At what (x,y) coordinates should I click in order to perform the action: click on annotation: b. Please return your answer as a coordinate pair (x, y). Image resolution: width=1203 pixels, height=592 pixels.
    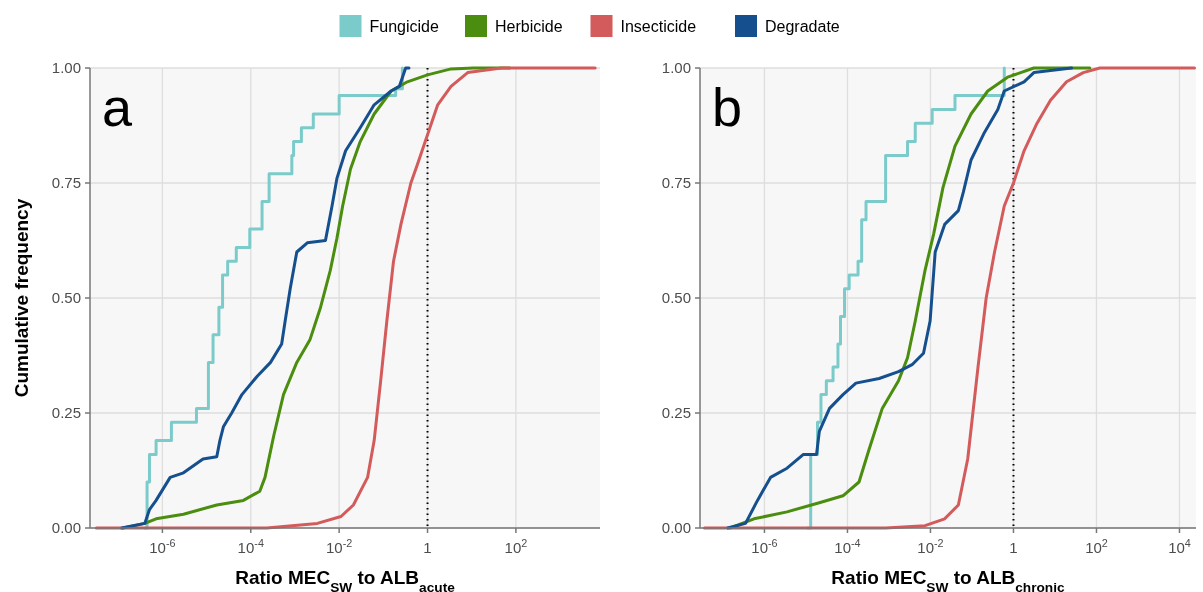
    Looking at the image, I should click on (727, 107).